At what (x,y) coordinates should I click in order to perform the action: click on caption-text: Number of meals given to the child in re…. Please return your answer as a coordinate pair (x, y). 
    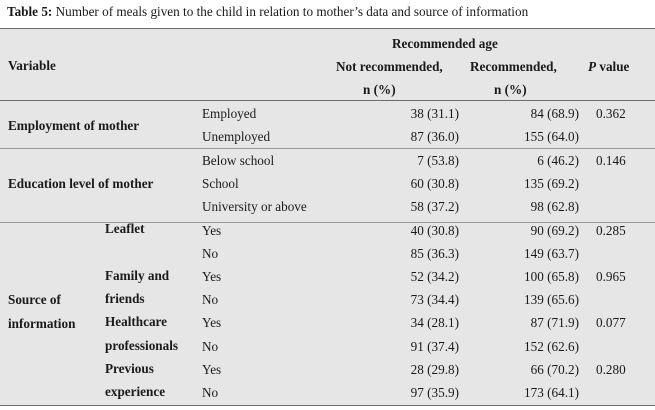
    Looking at the image, I should click on (292, 11).